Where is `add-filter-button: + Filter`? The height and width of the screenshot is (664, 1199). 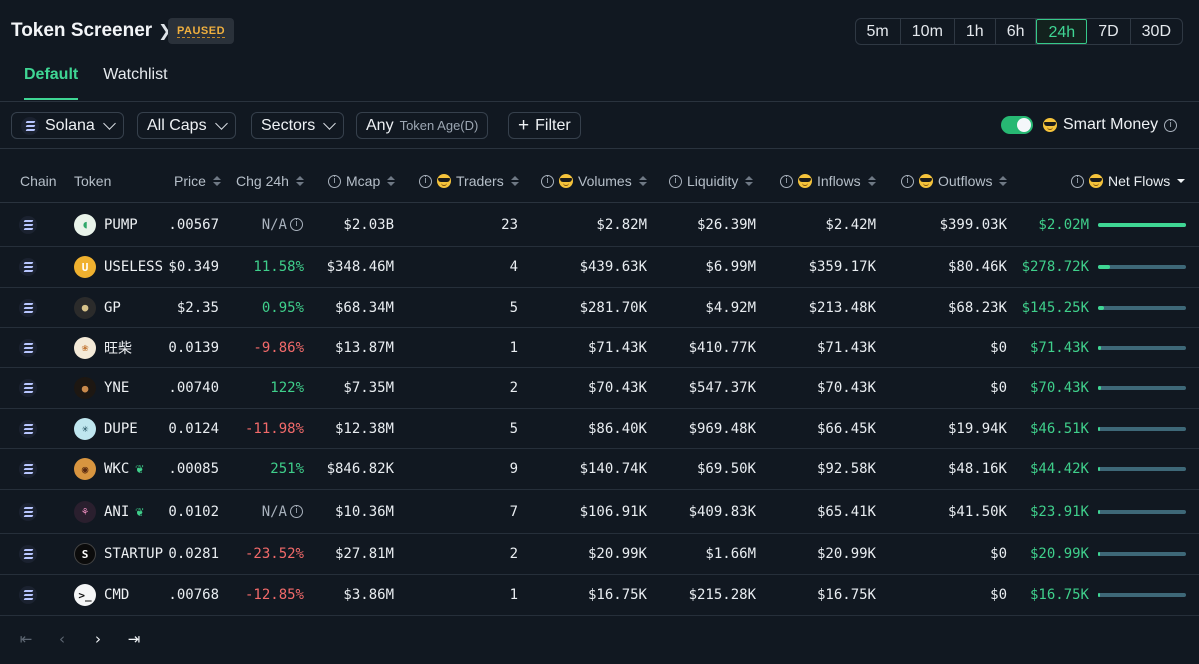
add-filter-button: + Filter is located at coordinates (544, 125).